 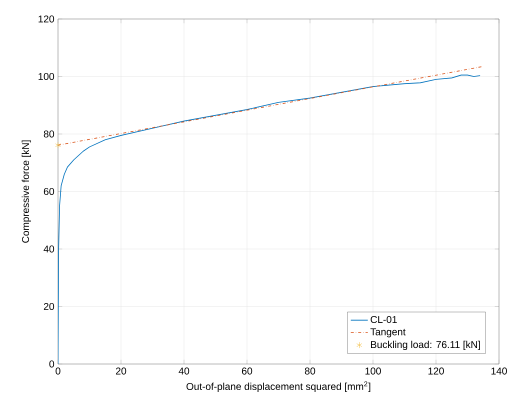 What do you see at coordinates (388, 333) in the screenshot?
I see `legend-label: Tangent` at bounding box center [388, 333].